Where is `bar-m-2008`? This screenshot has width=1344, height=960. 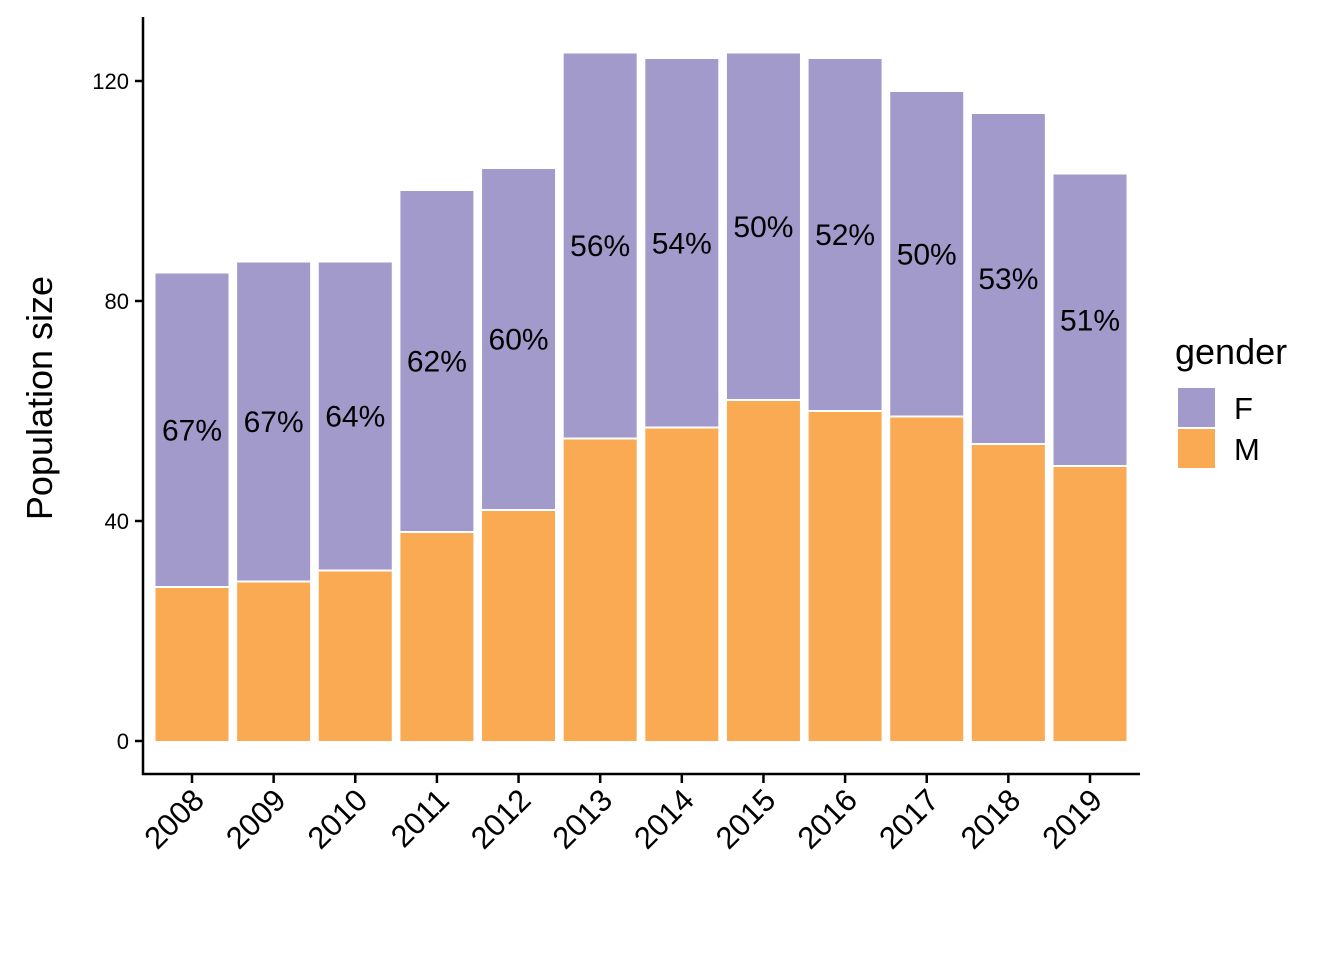
bar-m-2008 is located at coordinates (192, 664).